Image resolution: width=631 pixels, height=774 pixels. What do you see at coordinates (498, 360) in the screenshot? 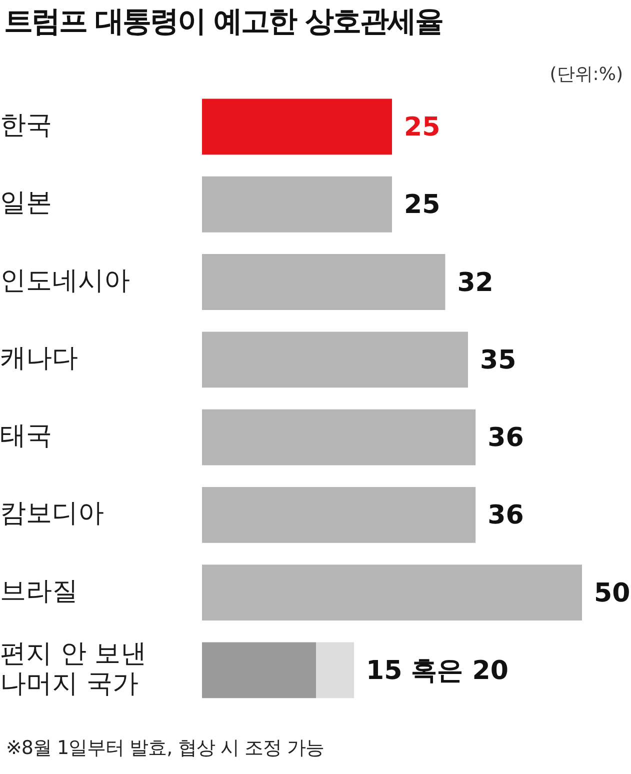
I see `data-label: 35` at bounding box center [498, 360].